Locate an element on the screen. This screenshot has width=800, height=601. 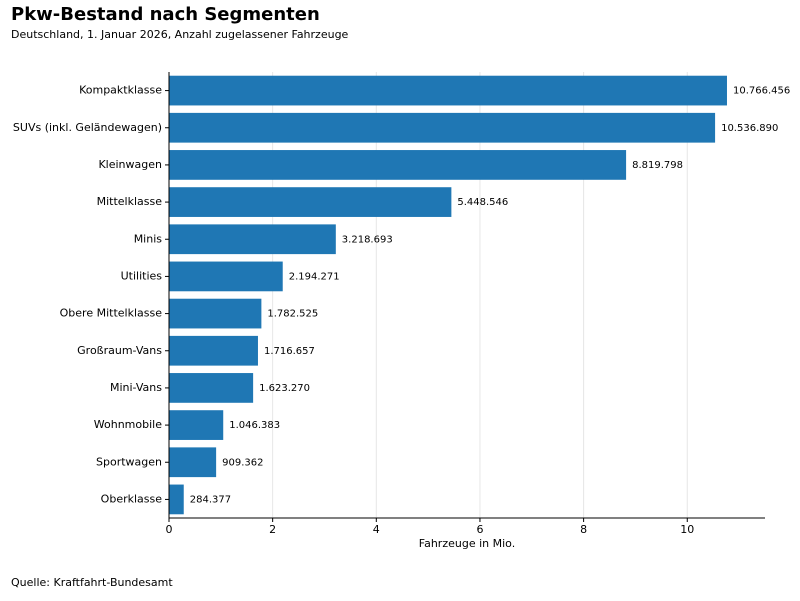
x-tick-label: 2 is located at coordinates (272, 529).